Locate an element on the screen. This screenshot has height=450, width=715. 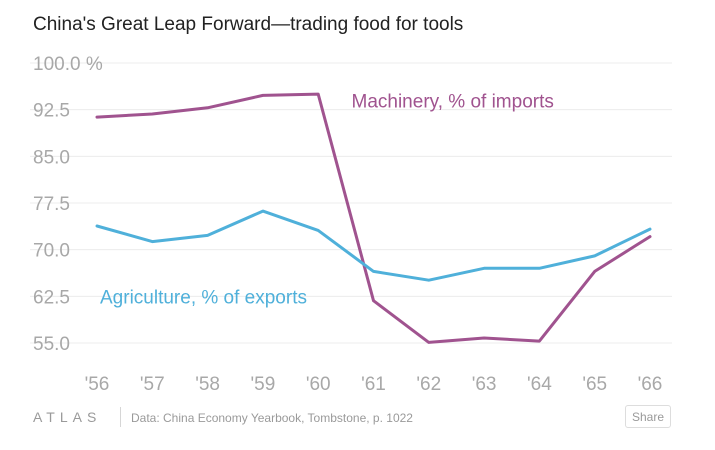
series-label-machinery: Machinery, % of imports is located at coordinates (453, 101).